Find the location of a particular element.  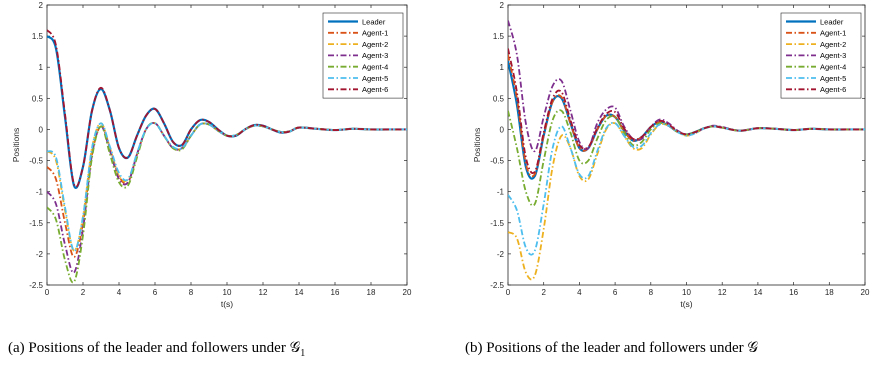

caption-a-sub: 1 is located at coordinates (303, 353).